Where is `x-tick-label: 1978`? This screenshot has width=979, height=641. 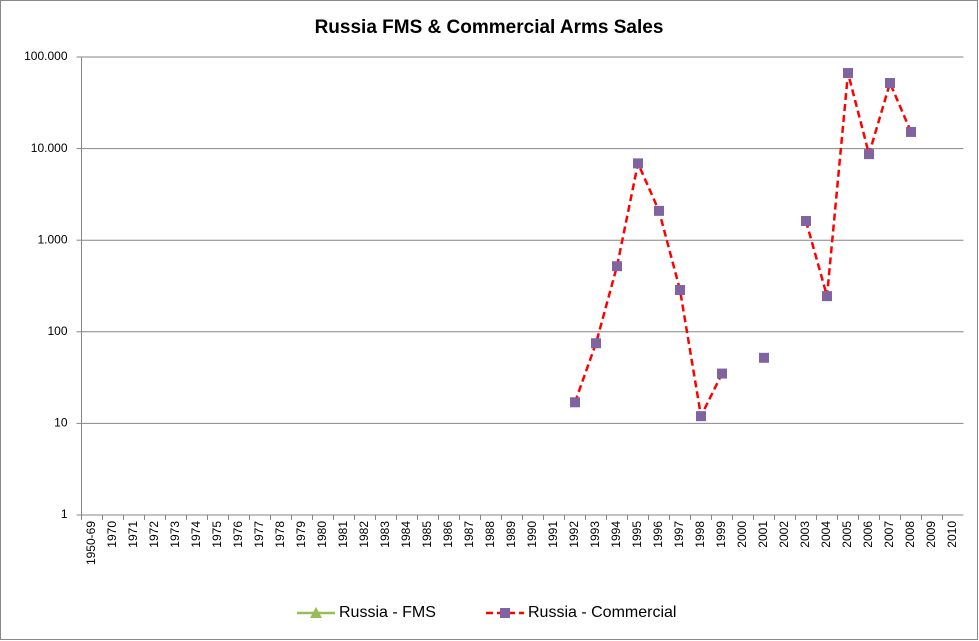 x-tick-label: 1978 is located at coordinates (280, 534).